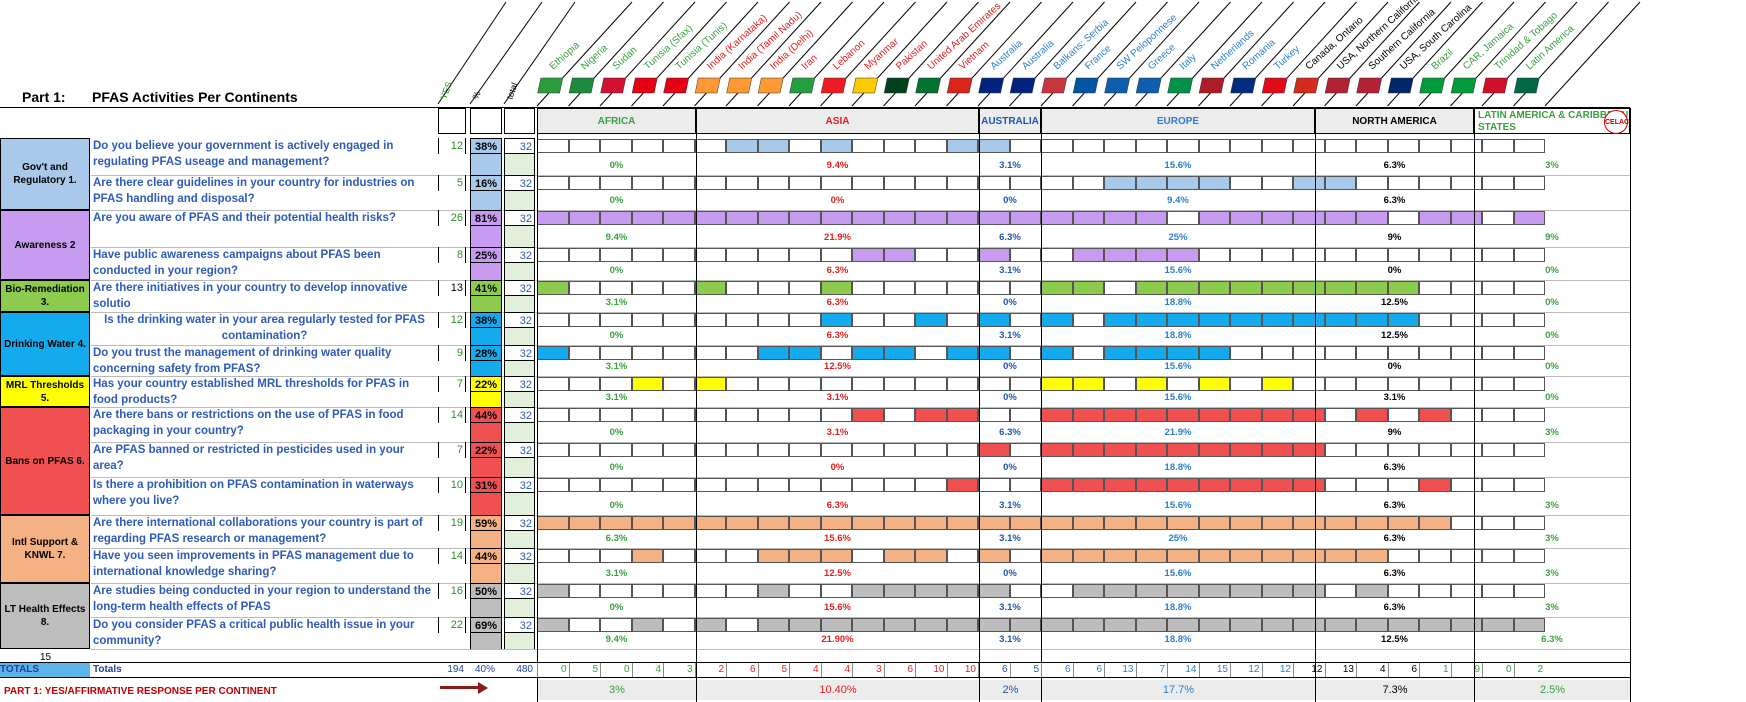 The image size is (1746, 702). Describe the element at coordinates (45, 549) in the screenshot. I see `category-label: Intl Support & KNWL 7.` at that location.